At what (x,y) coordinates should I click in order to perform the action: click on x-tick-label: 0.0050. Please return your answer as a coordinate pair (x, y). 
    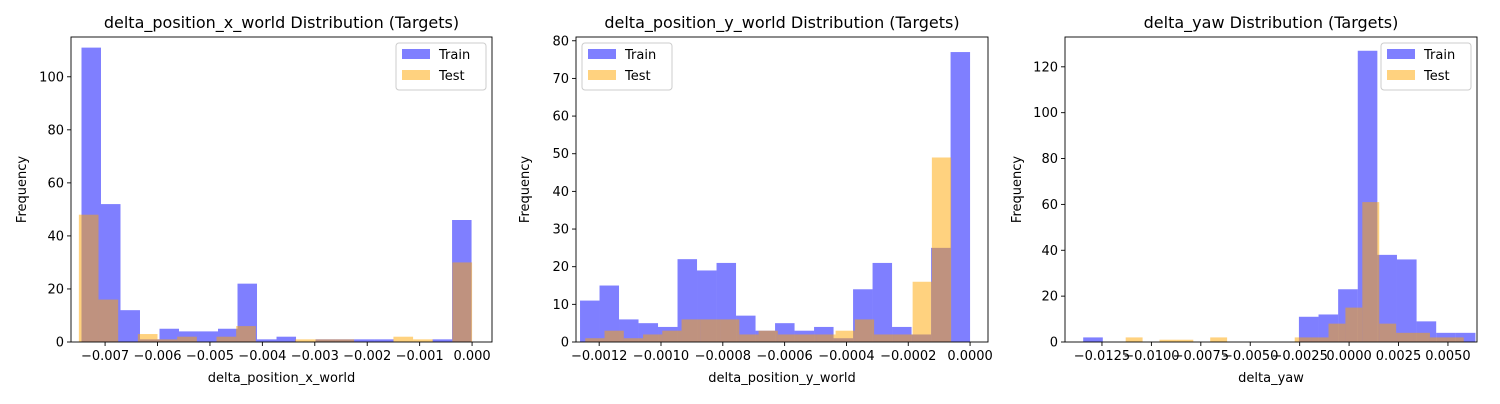
    Looking at the image, I should click on (1448, 356).